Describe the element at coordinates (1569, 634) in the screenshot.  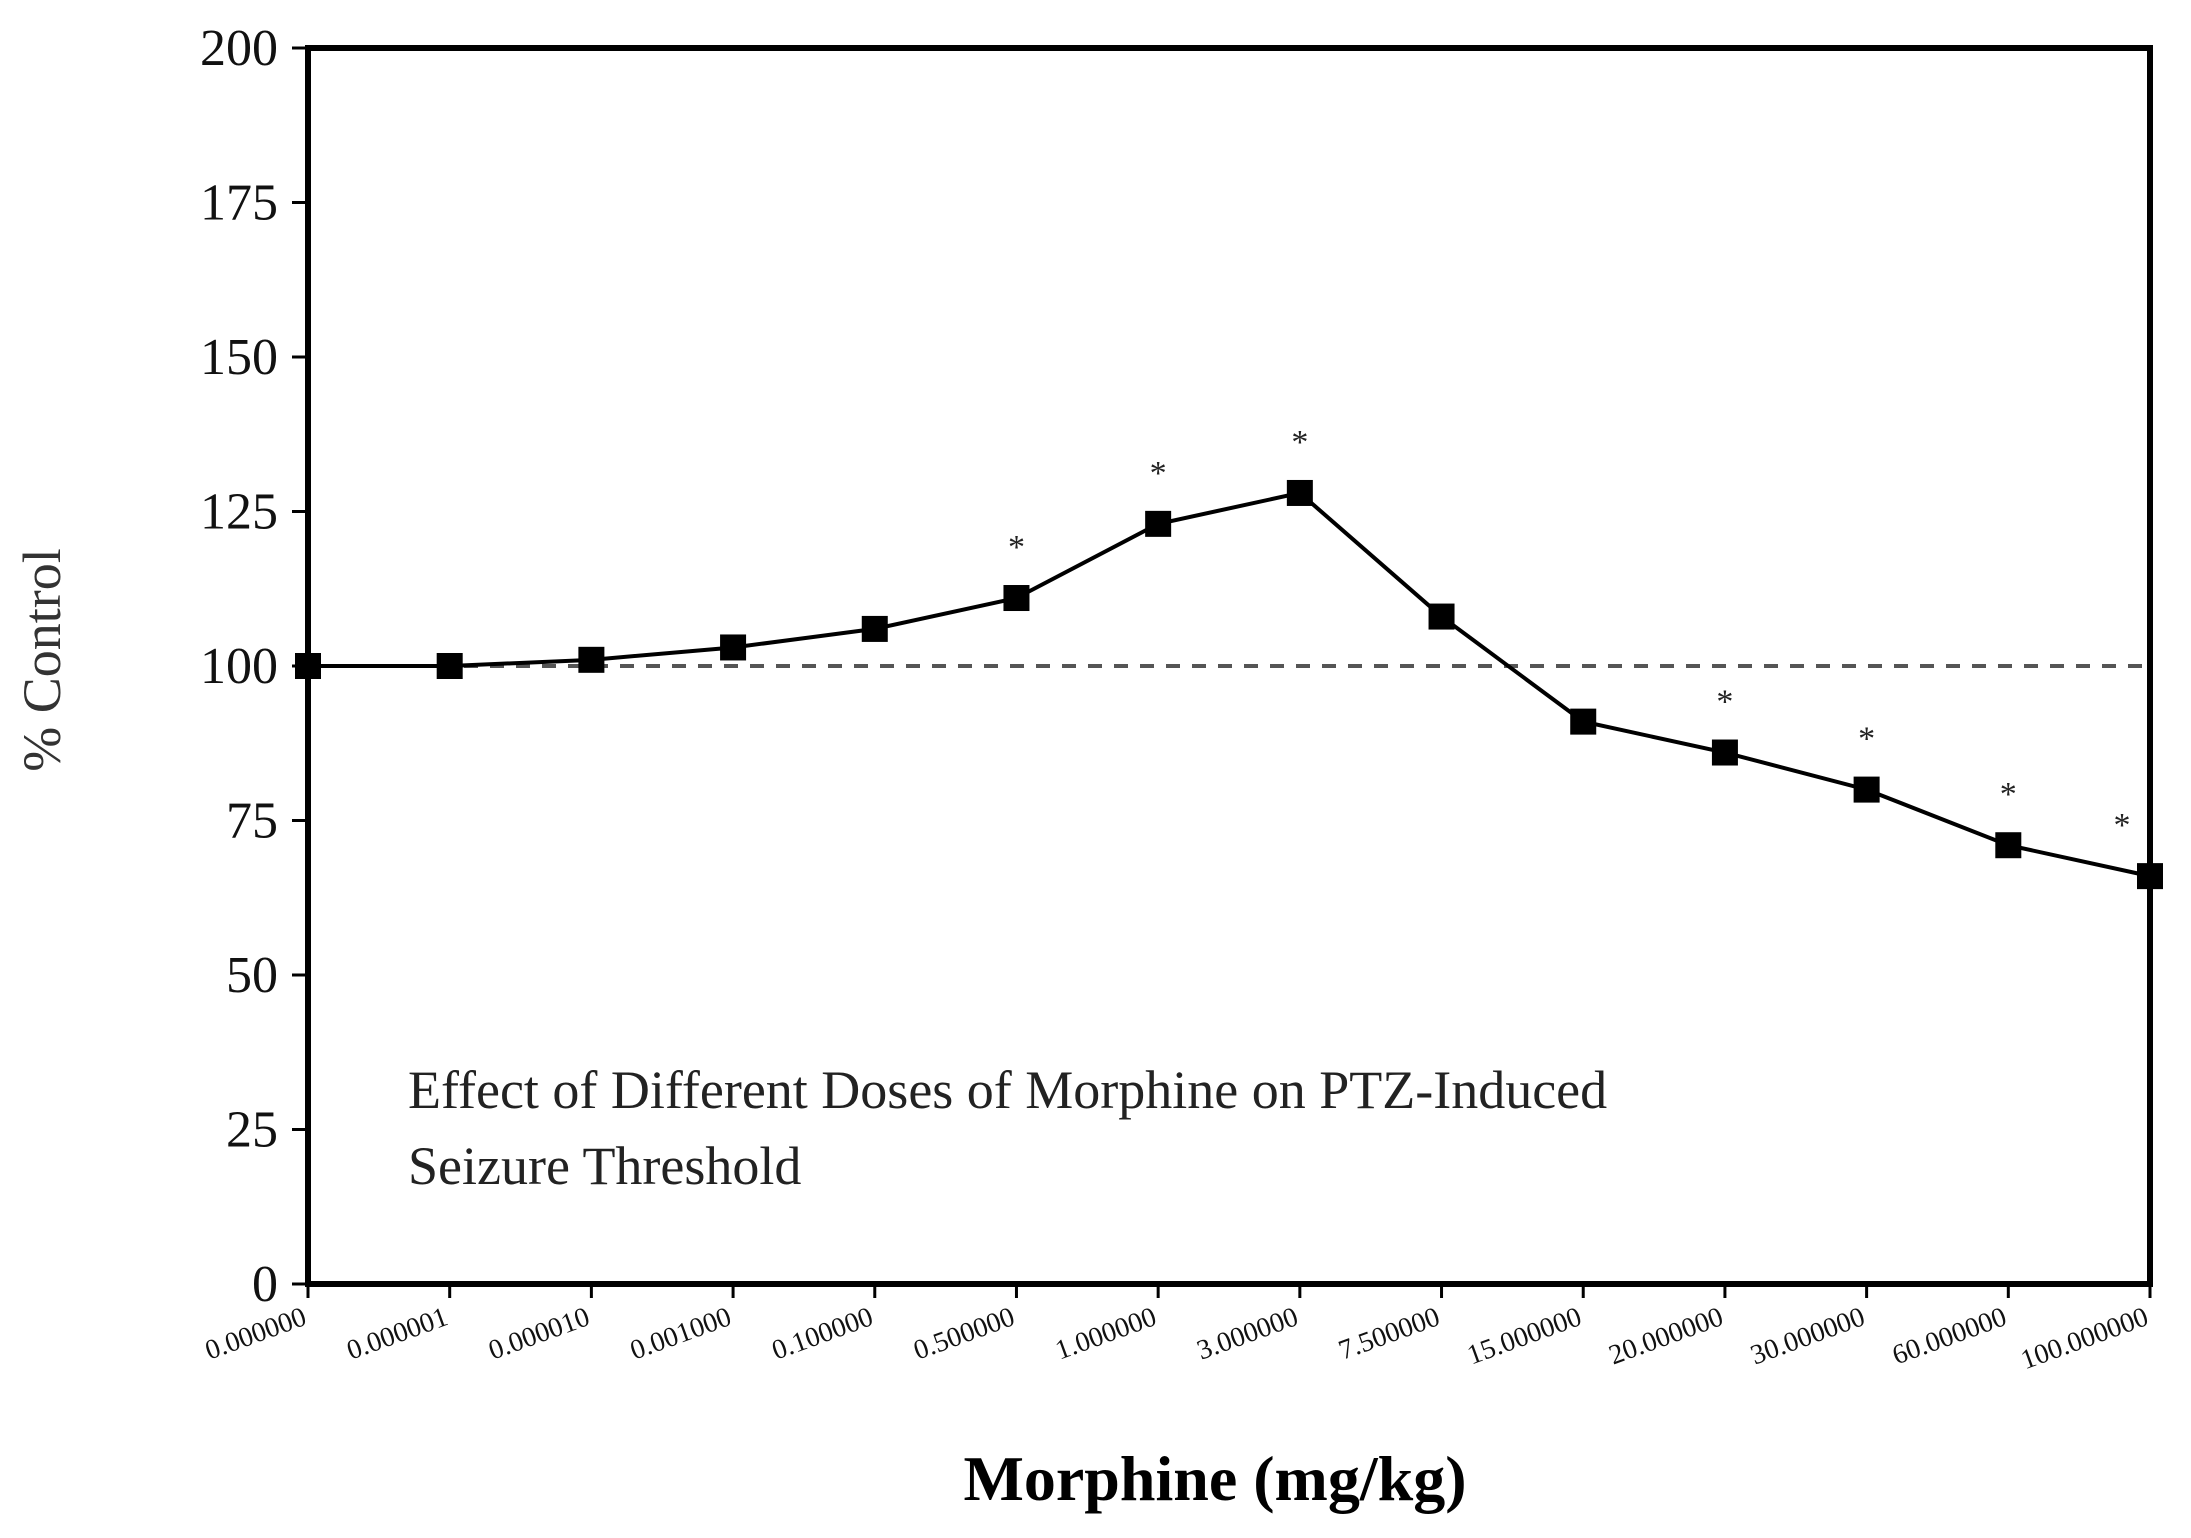
I see `significance-markers: * * * * * * *` at that location.